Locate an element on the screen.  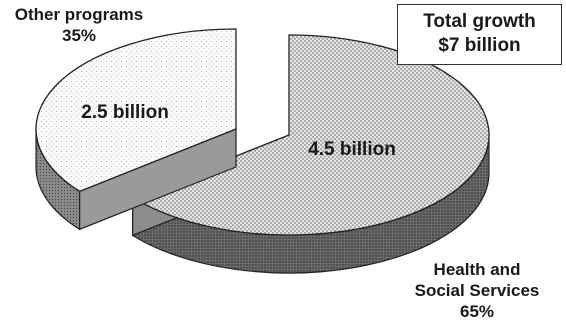
total-growth-value: $7 billion is located at coordinates (479, 45).